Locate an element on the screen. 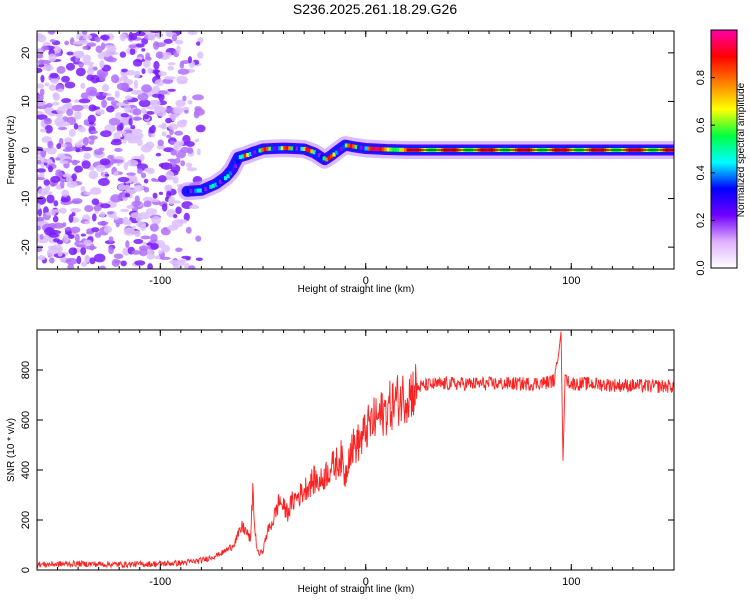 The image size is (750, 605). x-tick-label: -100 is located at coordinates (160, 281).